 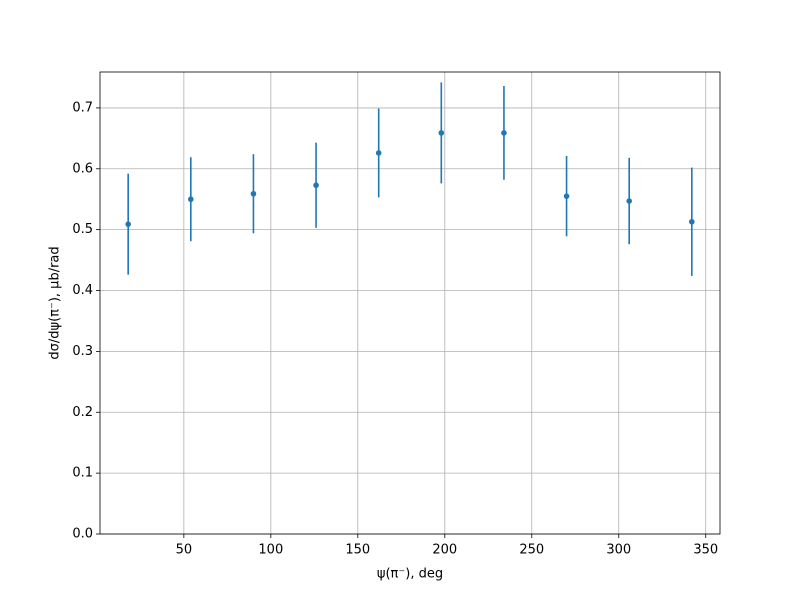 What do you see at coordinates (82, 473) in the screenshot?
I see `y-tick-label: 0.1` at bounding box center [82, 473].